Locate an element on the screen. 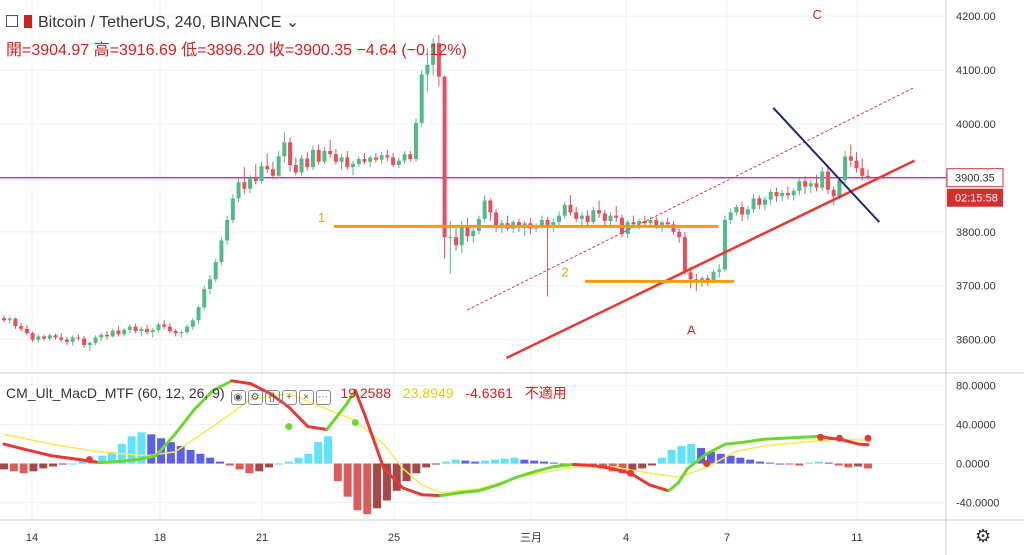 This screenshot has height=555, width=1024. indicator-name: CM_Ult_MacD_MTF (60, 12, 26, 9) is located at coordinates (115, 393).